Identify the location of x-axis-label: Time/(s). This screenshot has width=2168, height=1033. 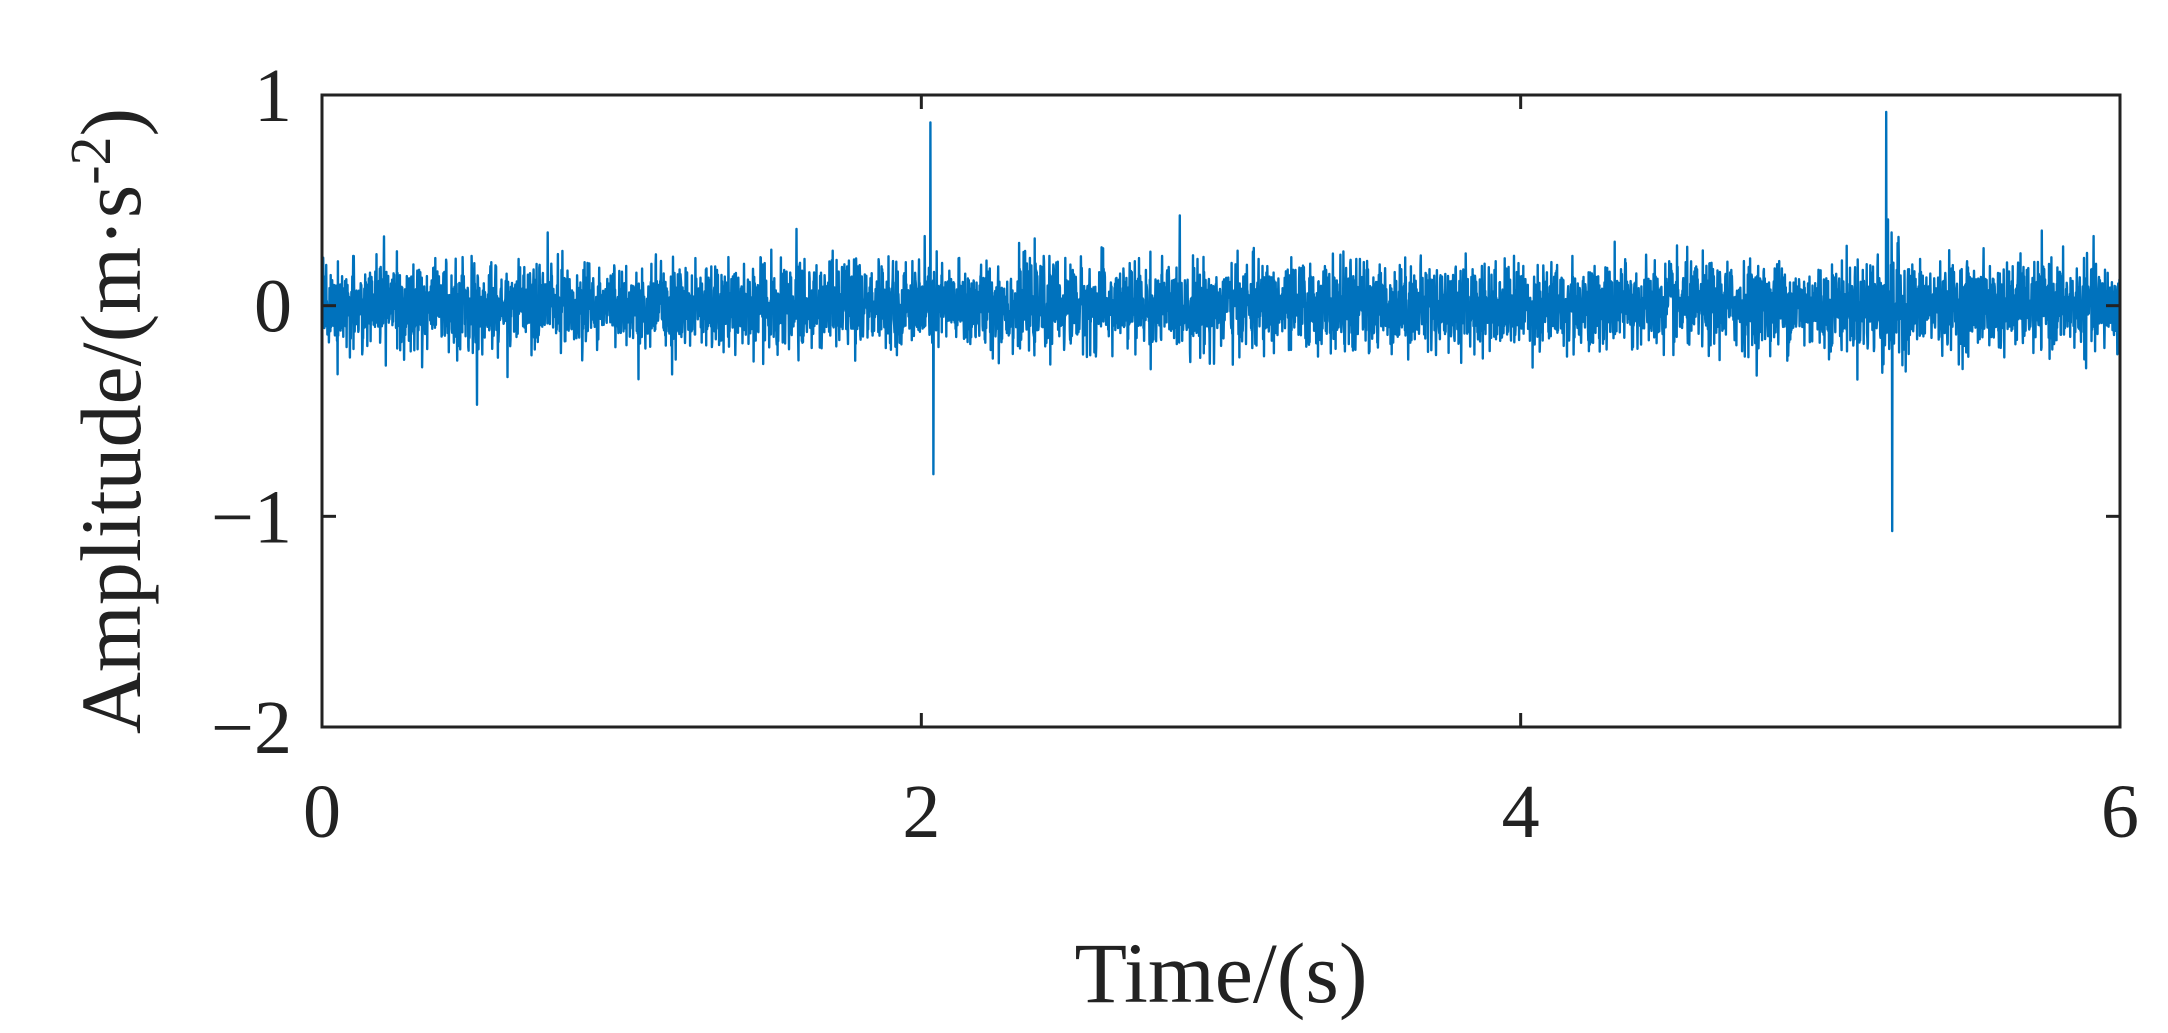
(1220, 973).